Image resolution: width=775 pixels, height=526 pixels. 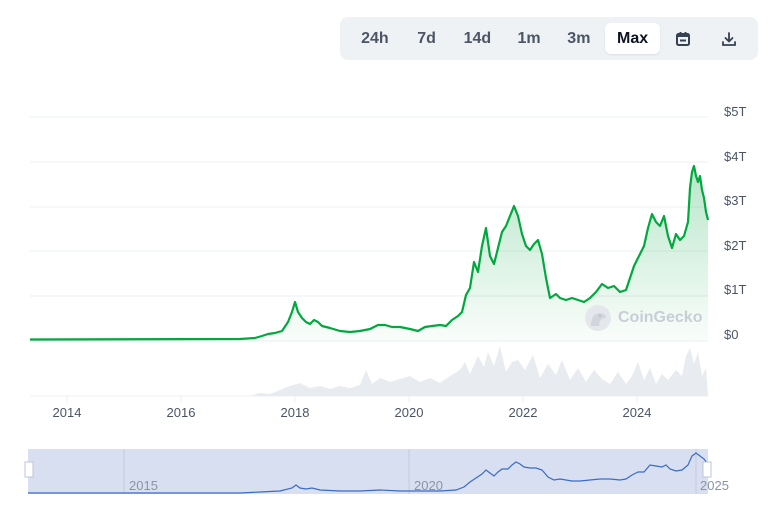 What do you see at coordinates (735, 289) in the screenshot?
I see `y-label-1t: $1T` at bounding box center [735, 289].